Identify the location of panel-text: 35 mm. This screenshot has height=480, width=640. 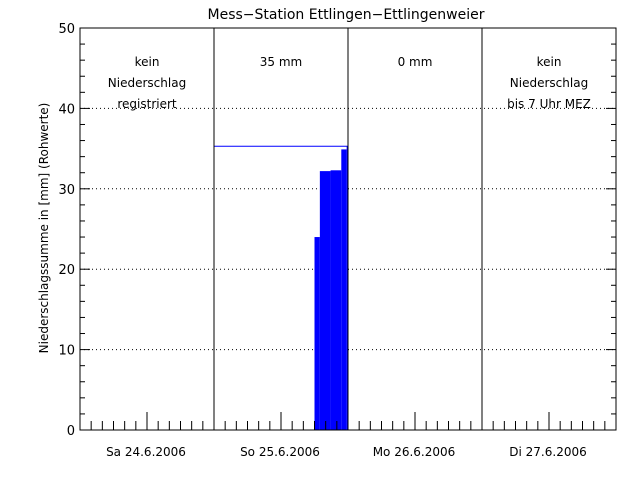
(281, 62).